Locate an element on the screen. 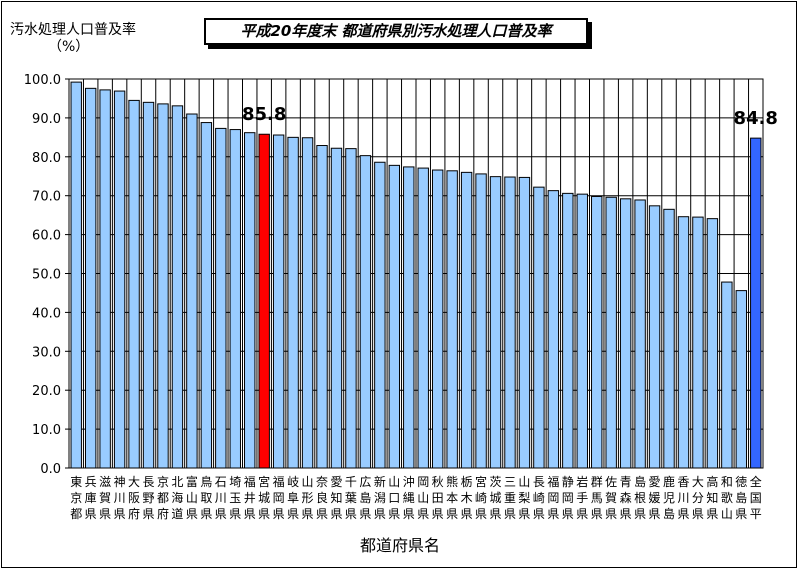 The height and width of the screenshot is (571, 800). x-tick-label: 香川県 is located at coordinates (683, 498).